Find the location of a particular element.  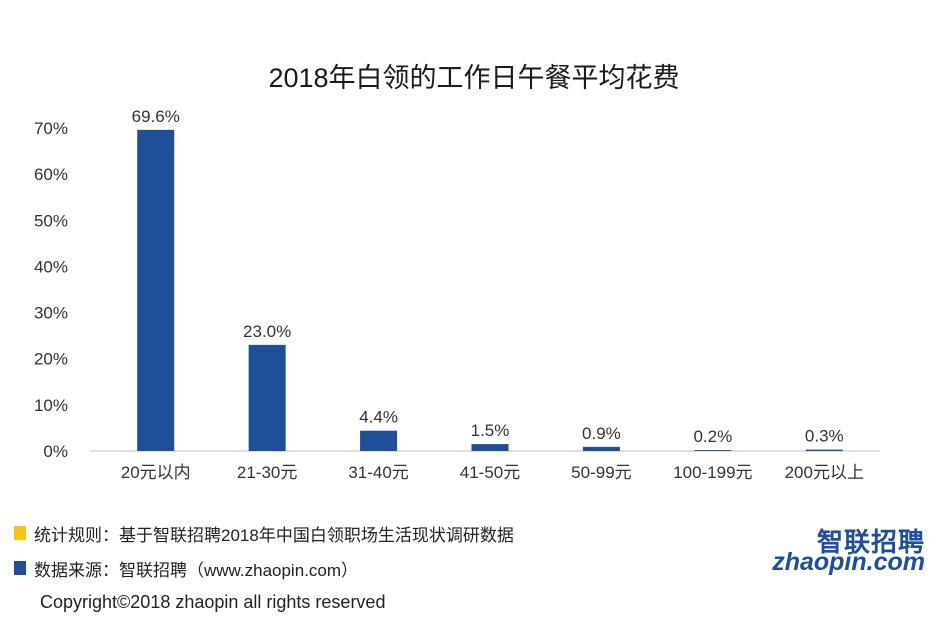

zhaopin-logo: 智联招聘 zhaopin.com is located at coordinates (845, 550).